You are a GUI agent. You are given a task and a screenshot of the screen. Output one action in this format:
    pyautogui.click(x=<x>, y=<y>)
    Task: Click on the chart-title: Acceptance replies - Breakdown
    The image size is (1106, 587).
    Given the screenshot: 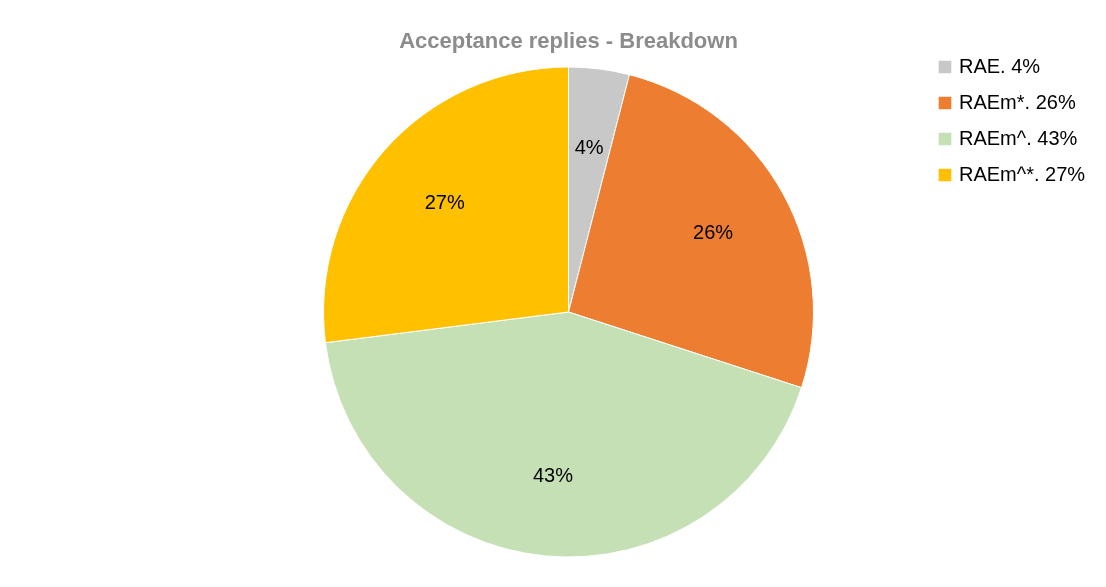 What is the action you would take?
    pyautogui.click(x=568, y=40)
    